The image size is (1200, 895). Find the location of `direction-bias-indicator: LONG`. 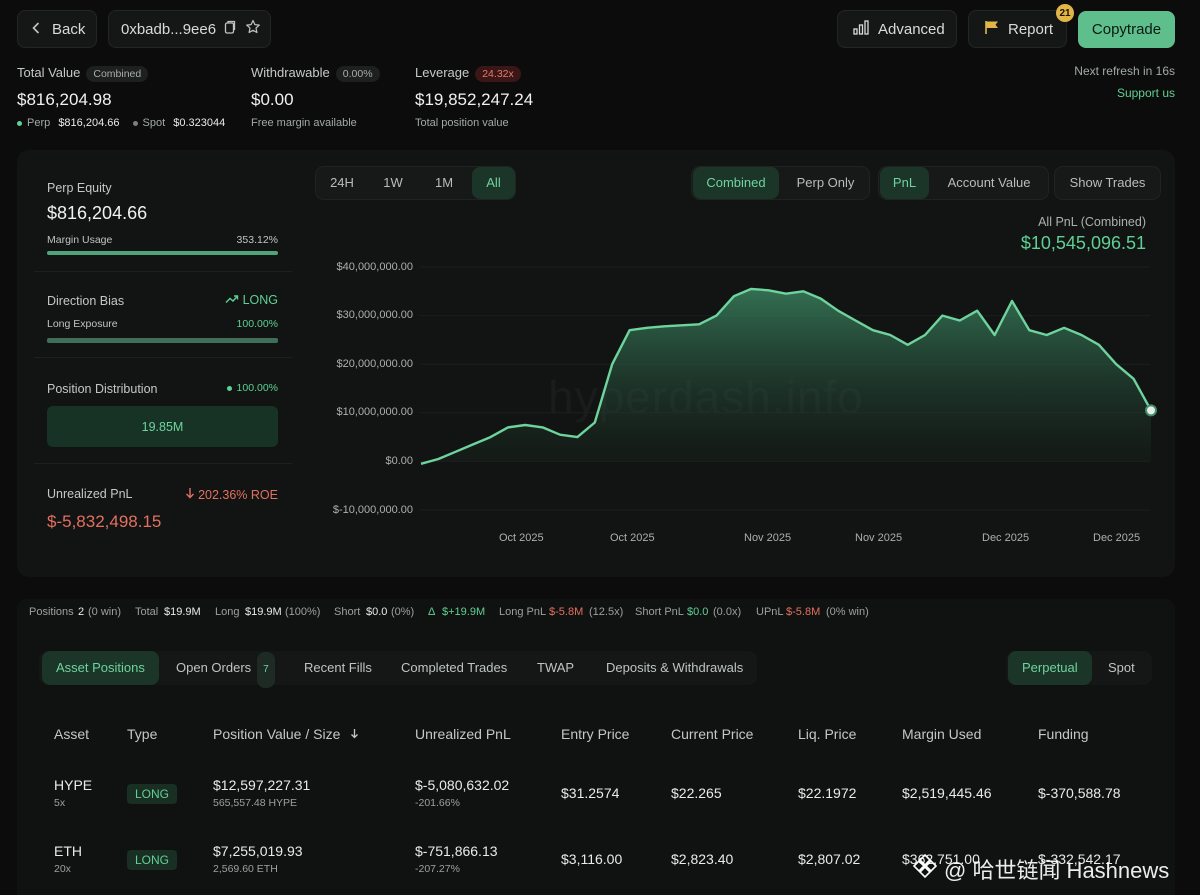

direction-bias-indicator: LONG is located at coordinates (247, 300).